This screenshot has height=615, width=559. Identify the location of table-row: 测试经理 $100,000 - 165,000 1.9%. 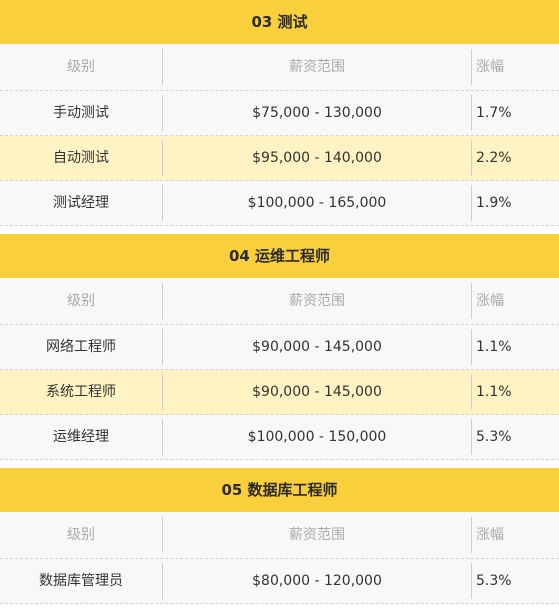
(279, 203).